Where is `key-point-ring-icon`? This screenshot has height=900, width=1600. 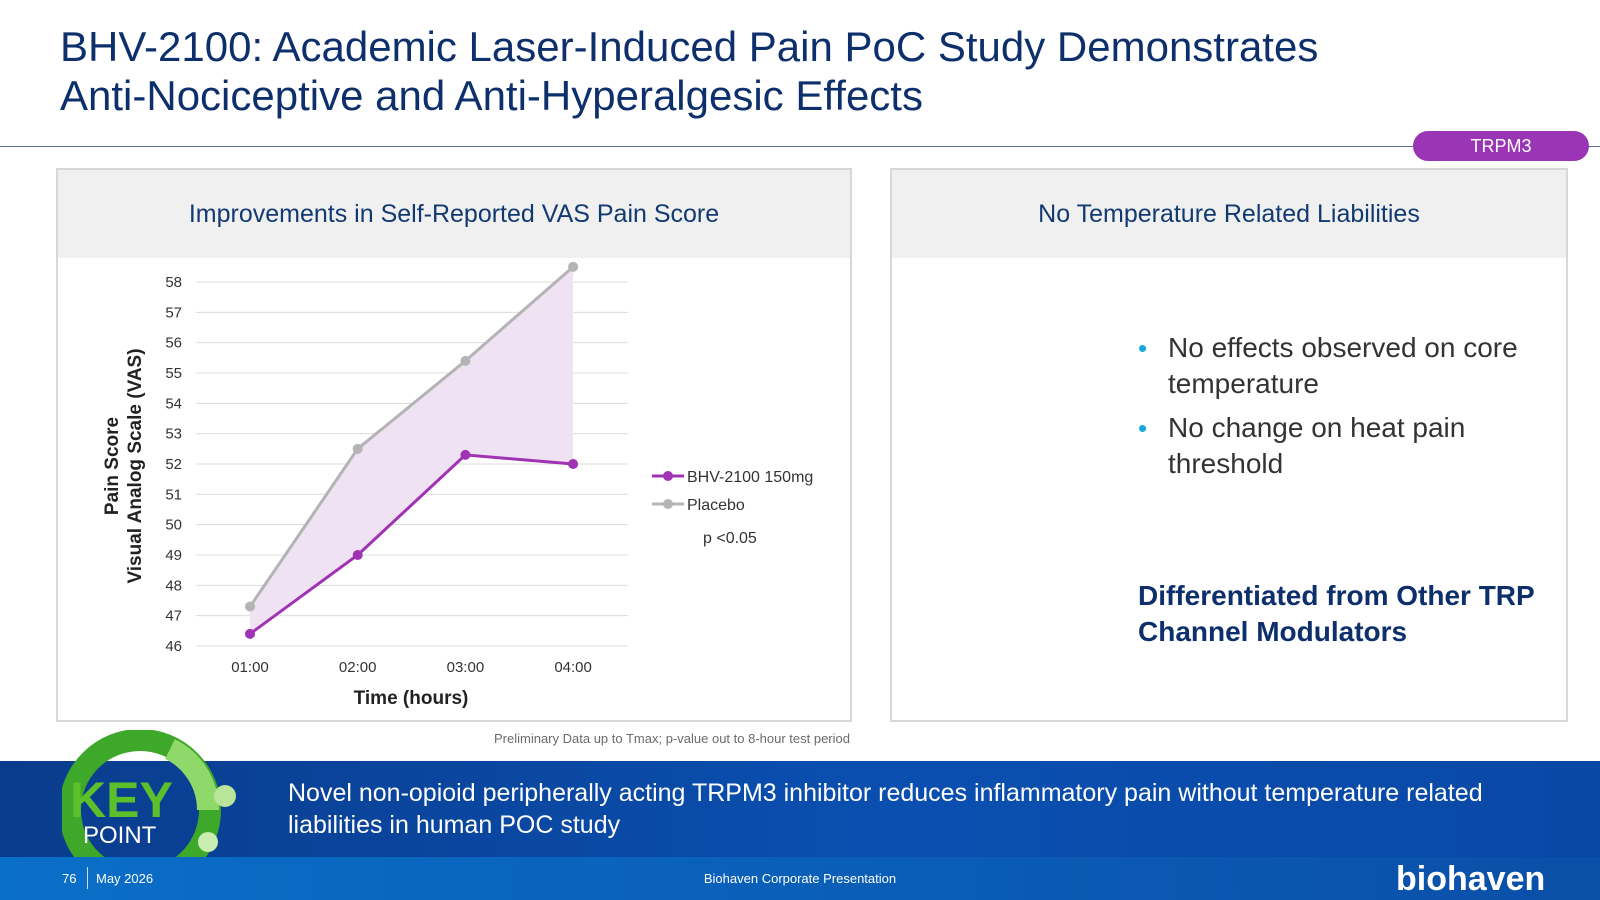
key-point-ring-icon is located at coordinates (153, 795).